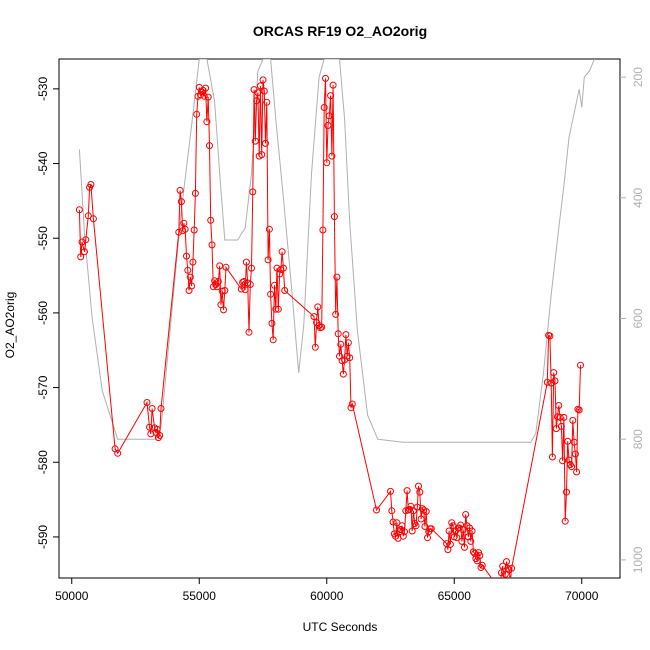  I want to click on x-tick-label: 50000, so click(72, 596).